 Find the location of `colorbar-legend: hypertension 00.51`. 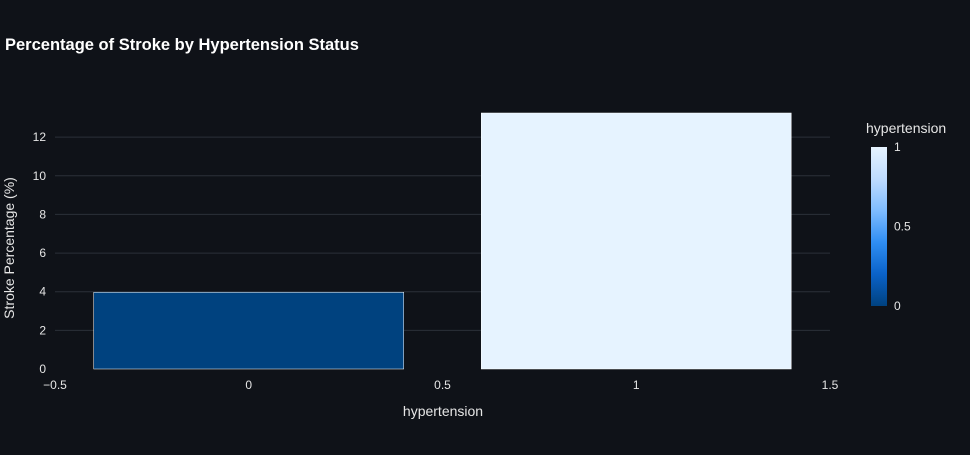

colorbar-legend: hypertension 00.51 is located at coordinates (906, 216).